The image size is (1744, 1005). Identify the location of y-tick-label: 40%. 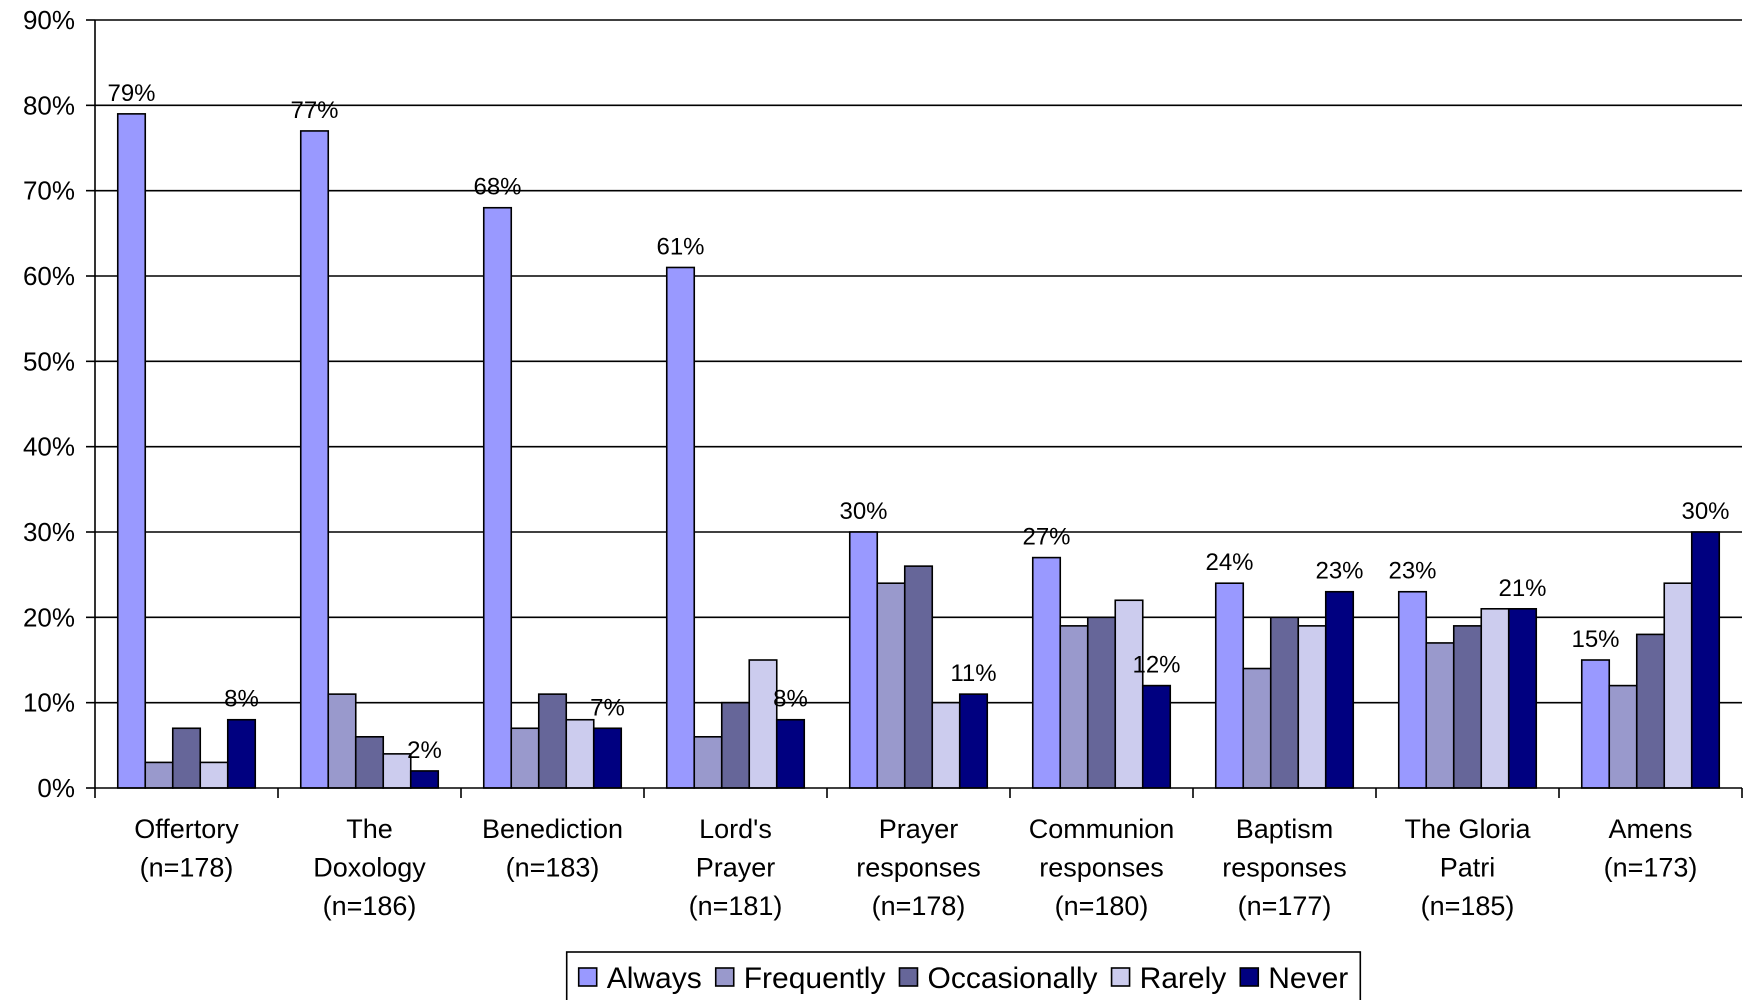
(49, 447).